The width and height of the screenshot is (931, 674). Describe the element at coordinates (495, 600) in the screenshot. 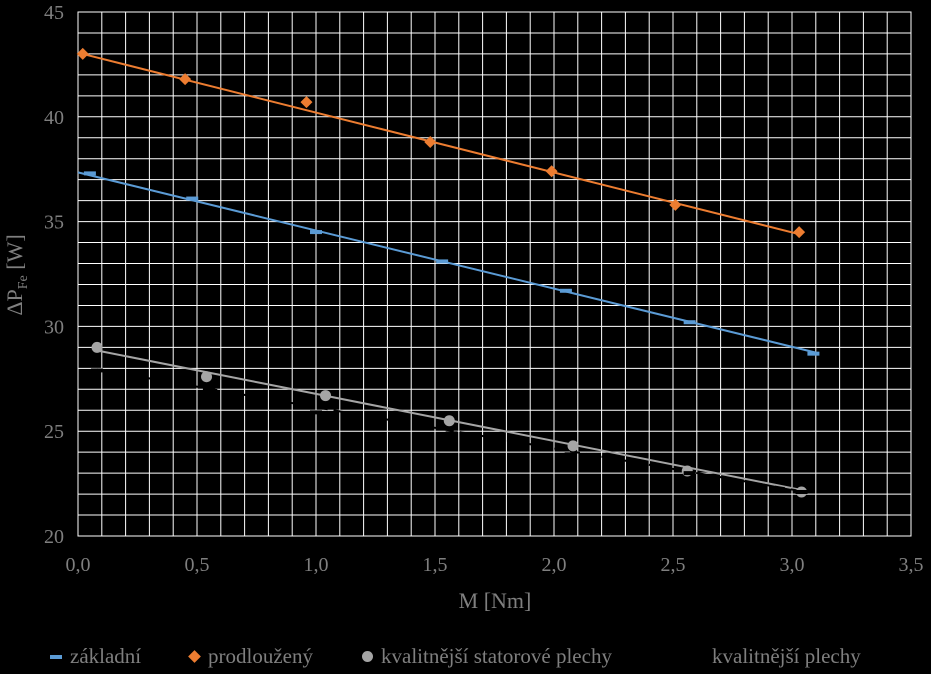

I see `x-axis-title: M [Nm]` at that location.